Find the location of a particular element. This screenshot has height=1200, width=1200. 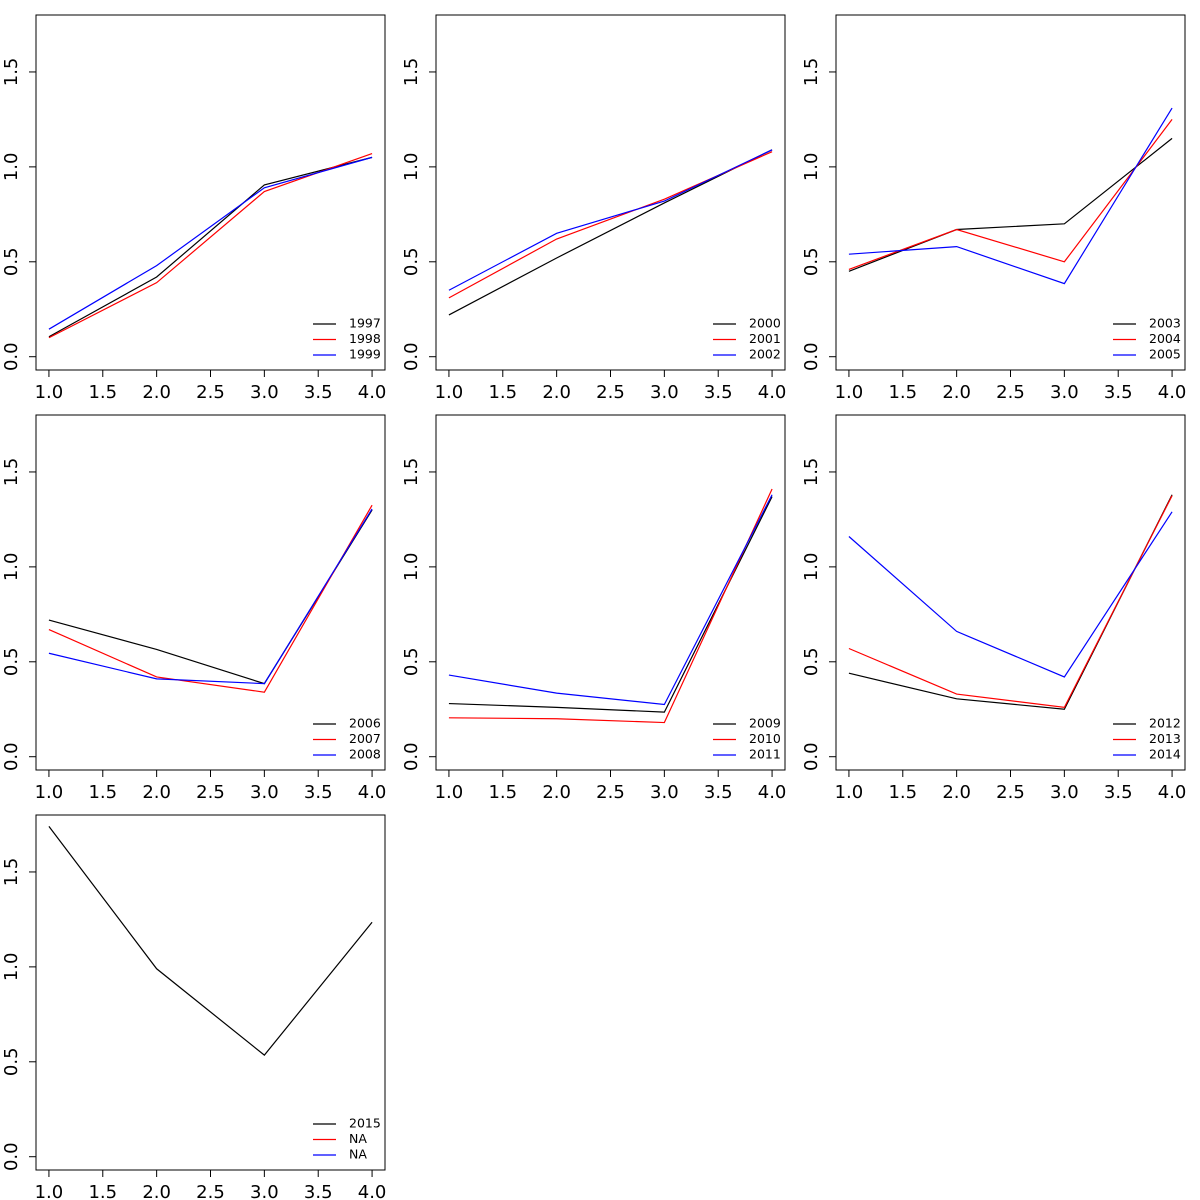

legend-label: 1997 is located at coordinates (365, 323).